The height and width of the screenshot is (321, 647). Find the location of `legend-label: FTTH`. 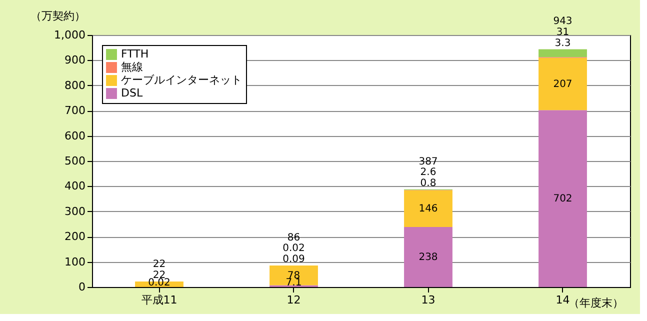

legend-label: FTTH is located at coordinates (135, 54).